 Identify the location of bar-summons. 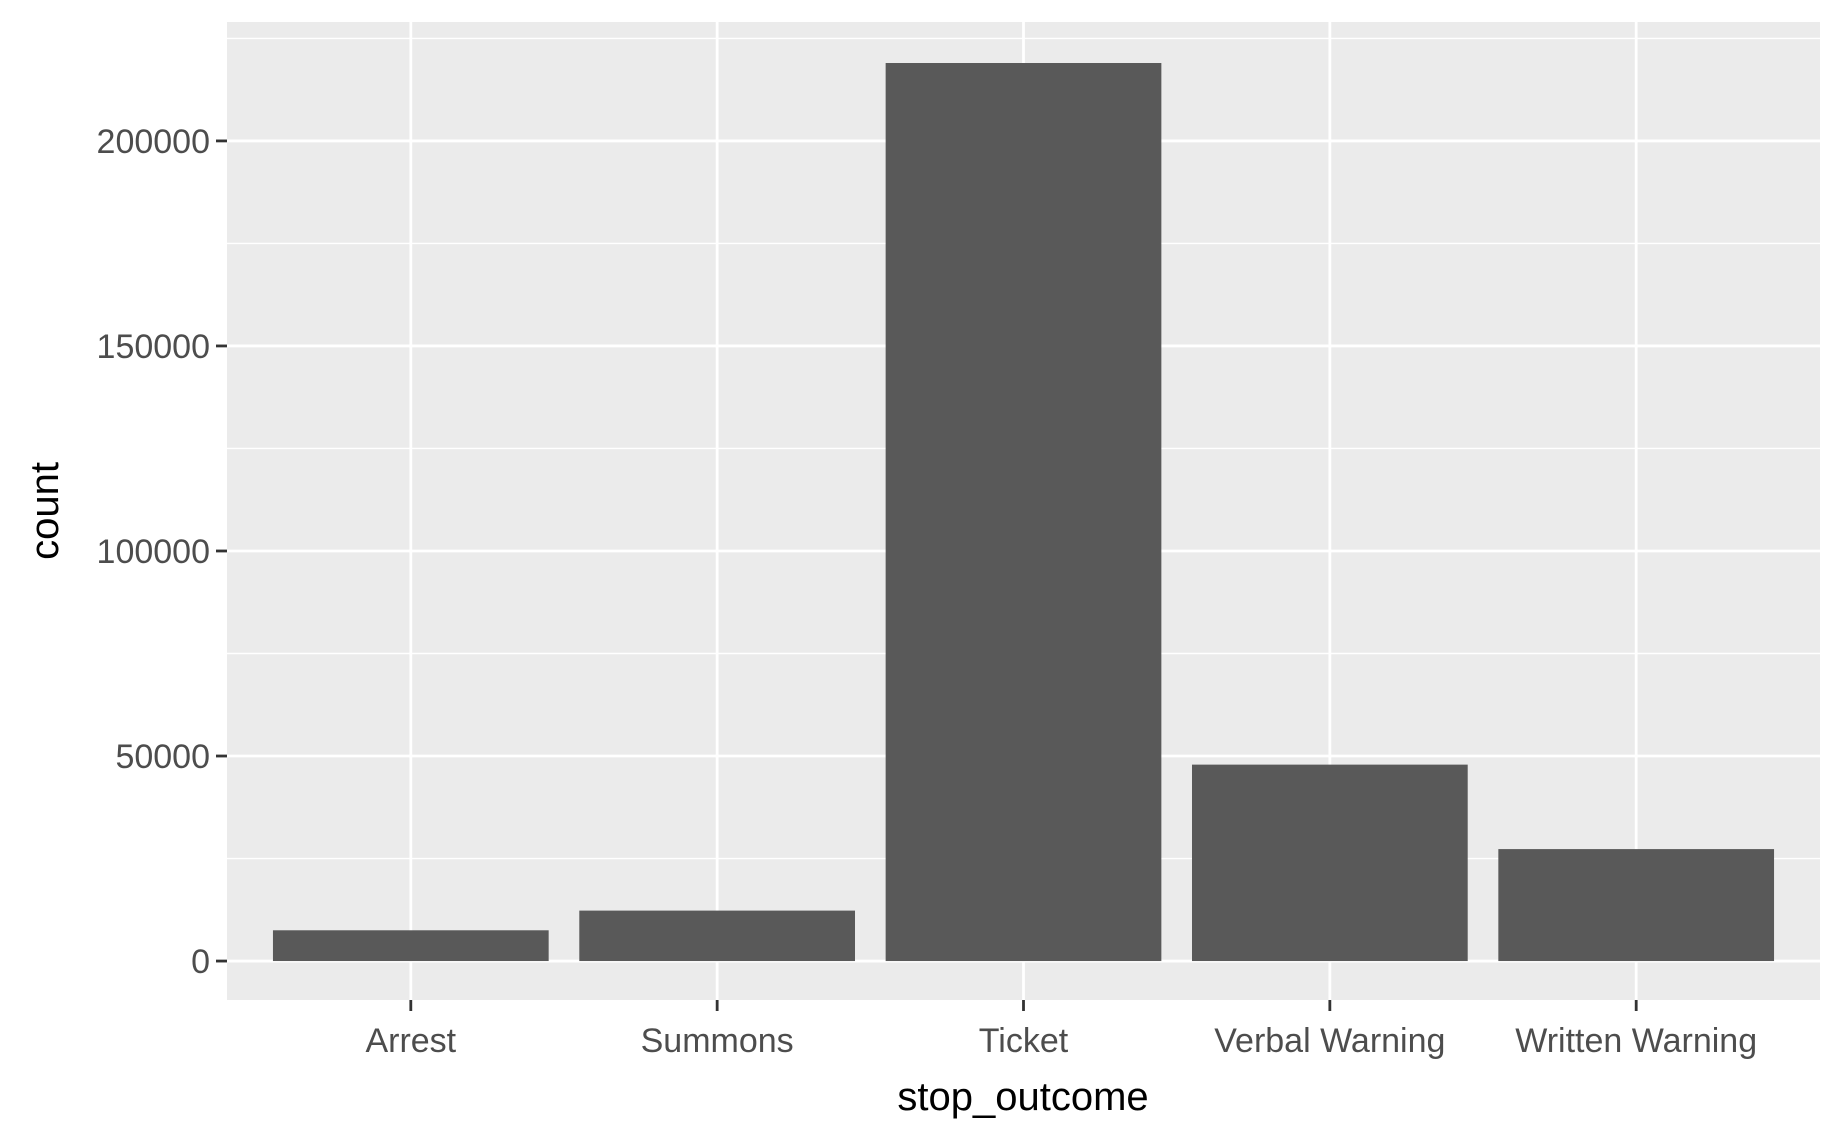
(717, 936).